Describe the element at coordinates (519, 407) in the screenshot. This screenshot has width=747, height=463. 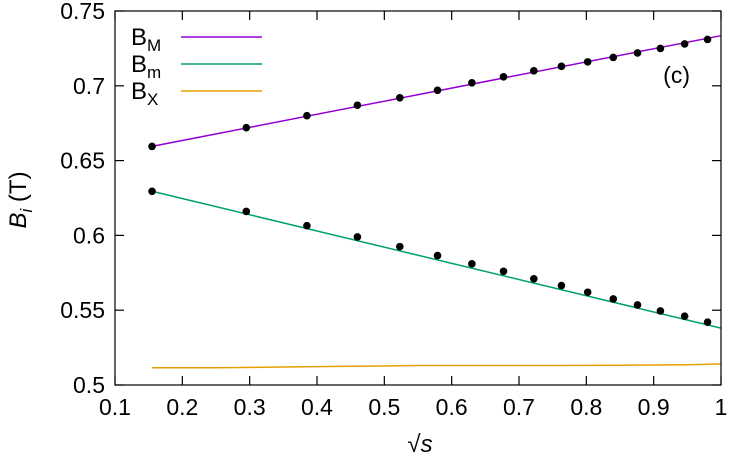
I see `x-tick-label: 0.7` at that location.